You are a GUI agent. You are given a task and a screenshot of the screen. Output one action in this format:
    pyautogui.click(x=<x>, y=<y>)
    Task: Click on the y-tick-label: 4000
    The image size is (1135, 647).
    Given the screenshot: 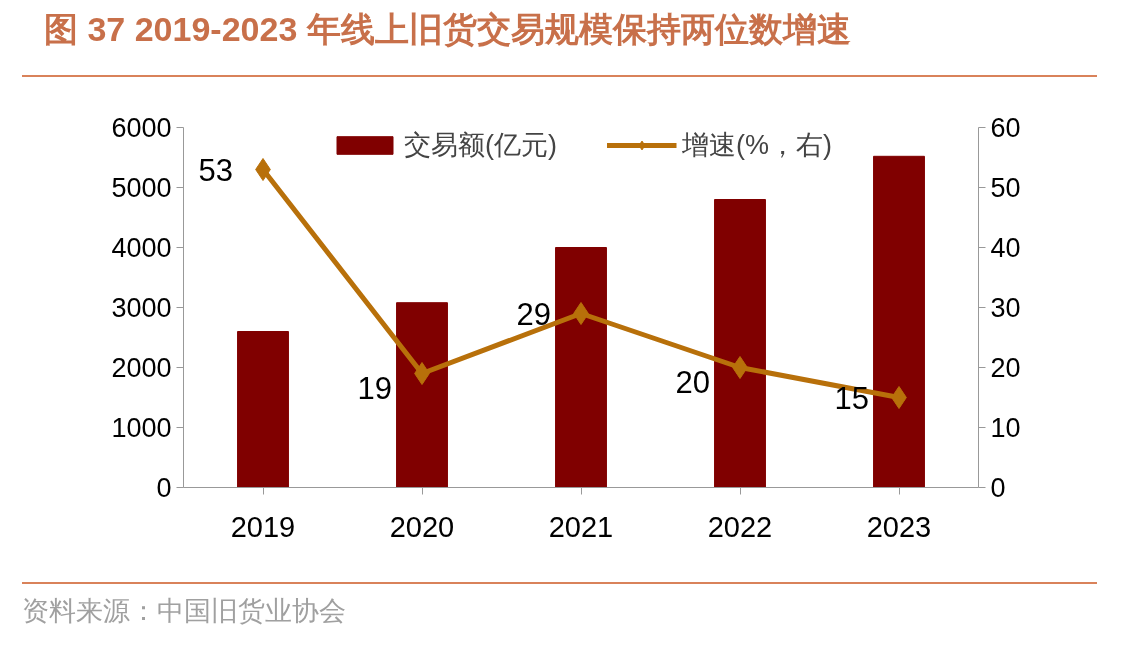 What is the action you would take?
    pyautogui.click(x=141, y=248)
    